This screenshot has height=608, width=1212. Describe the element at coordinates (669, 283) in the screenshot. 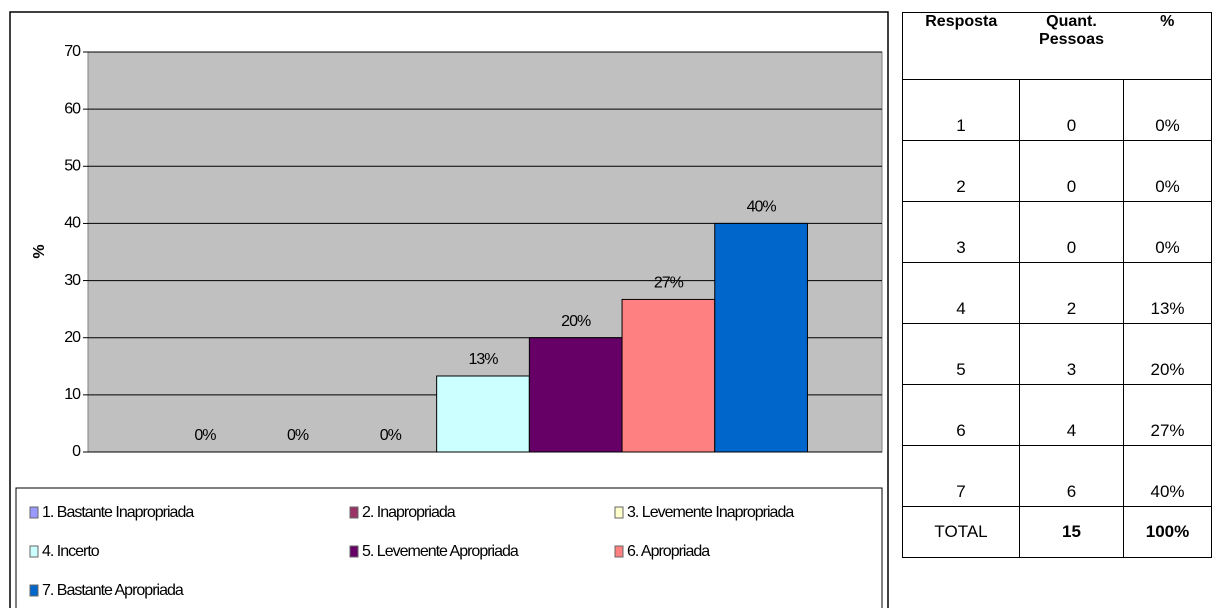

I see `data-label: 27%` at that location.